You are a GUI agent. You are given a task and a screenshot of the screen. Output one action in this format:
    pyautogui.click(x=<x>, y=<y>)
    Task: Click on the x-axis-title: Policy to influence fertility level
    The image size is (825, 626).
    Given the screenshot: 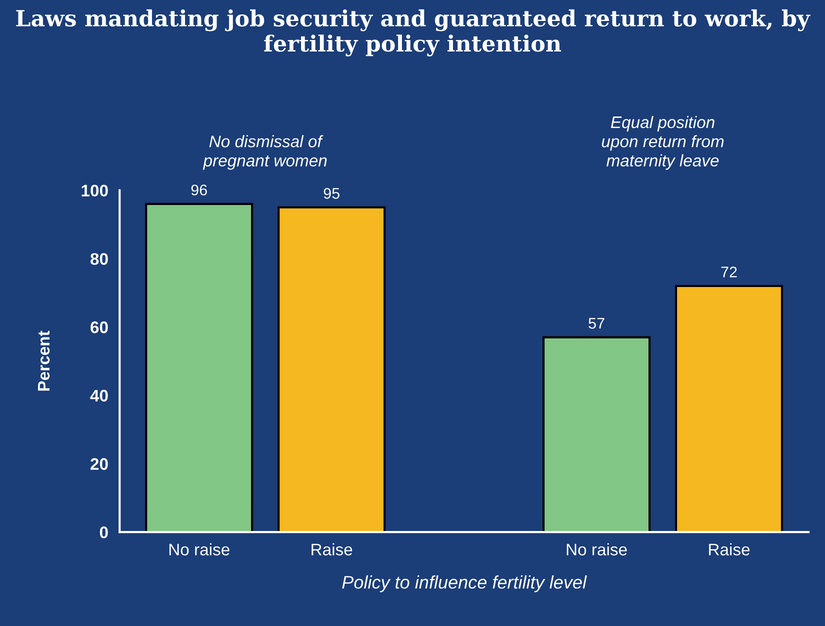 What is the action you would take?
    pyautogui.click(x=464, y=583)
    